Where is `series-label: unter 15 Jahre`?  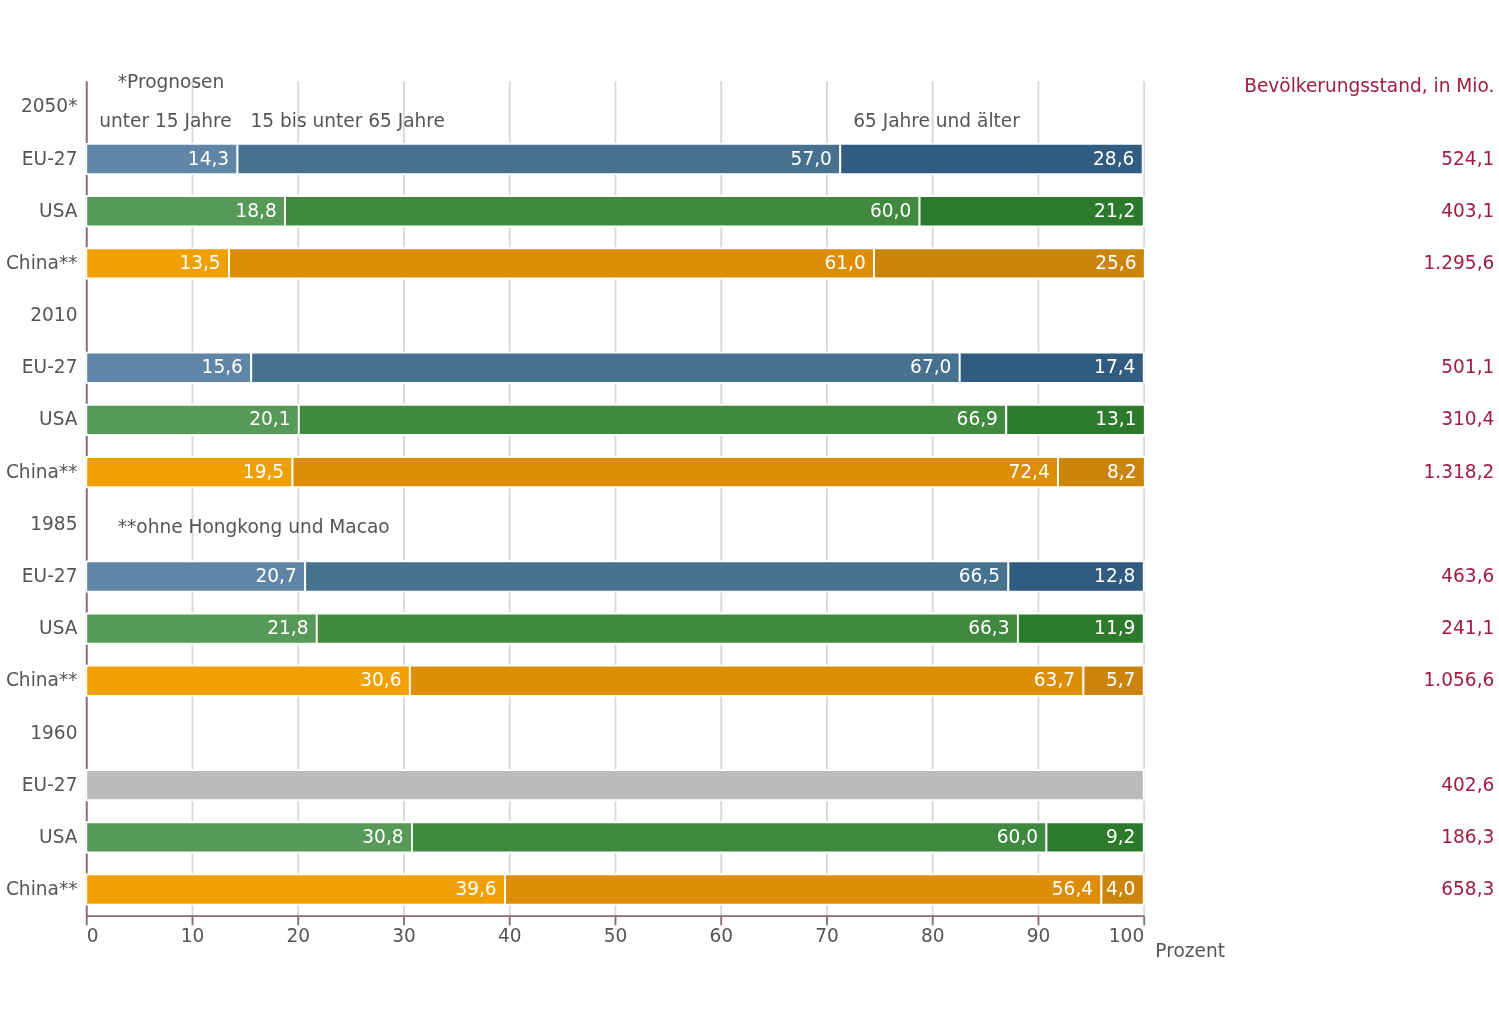 series-label: unter 15 Jahre is located at coordinates (165, 121).